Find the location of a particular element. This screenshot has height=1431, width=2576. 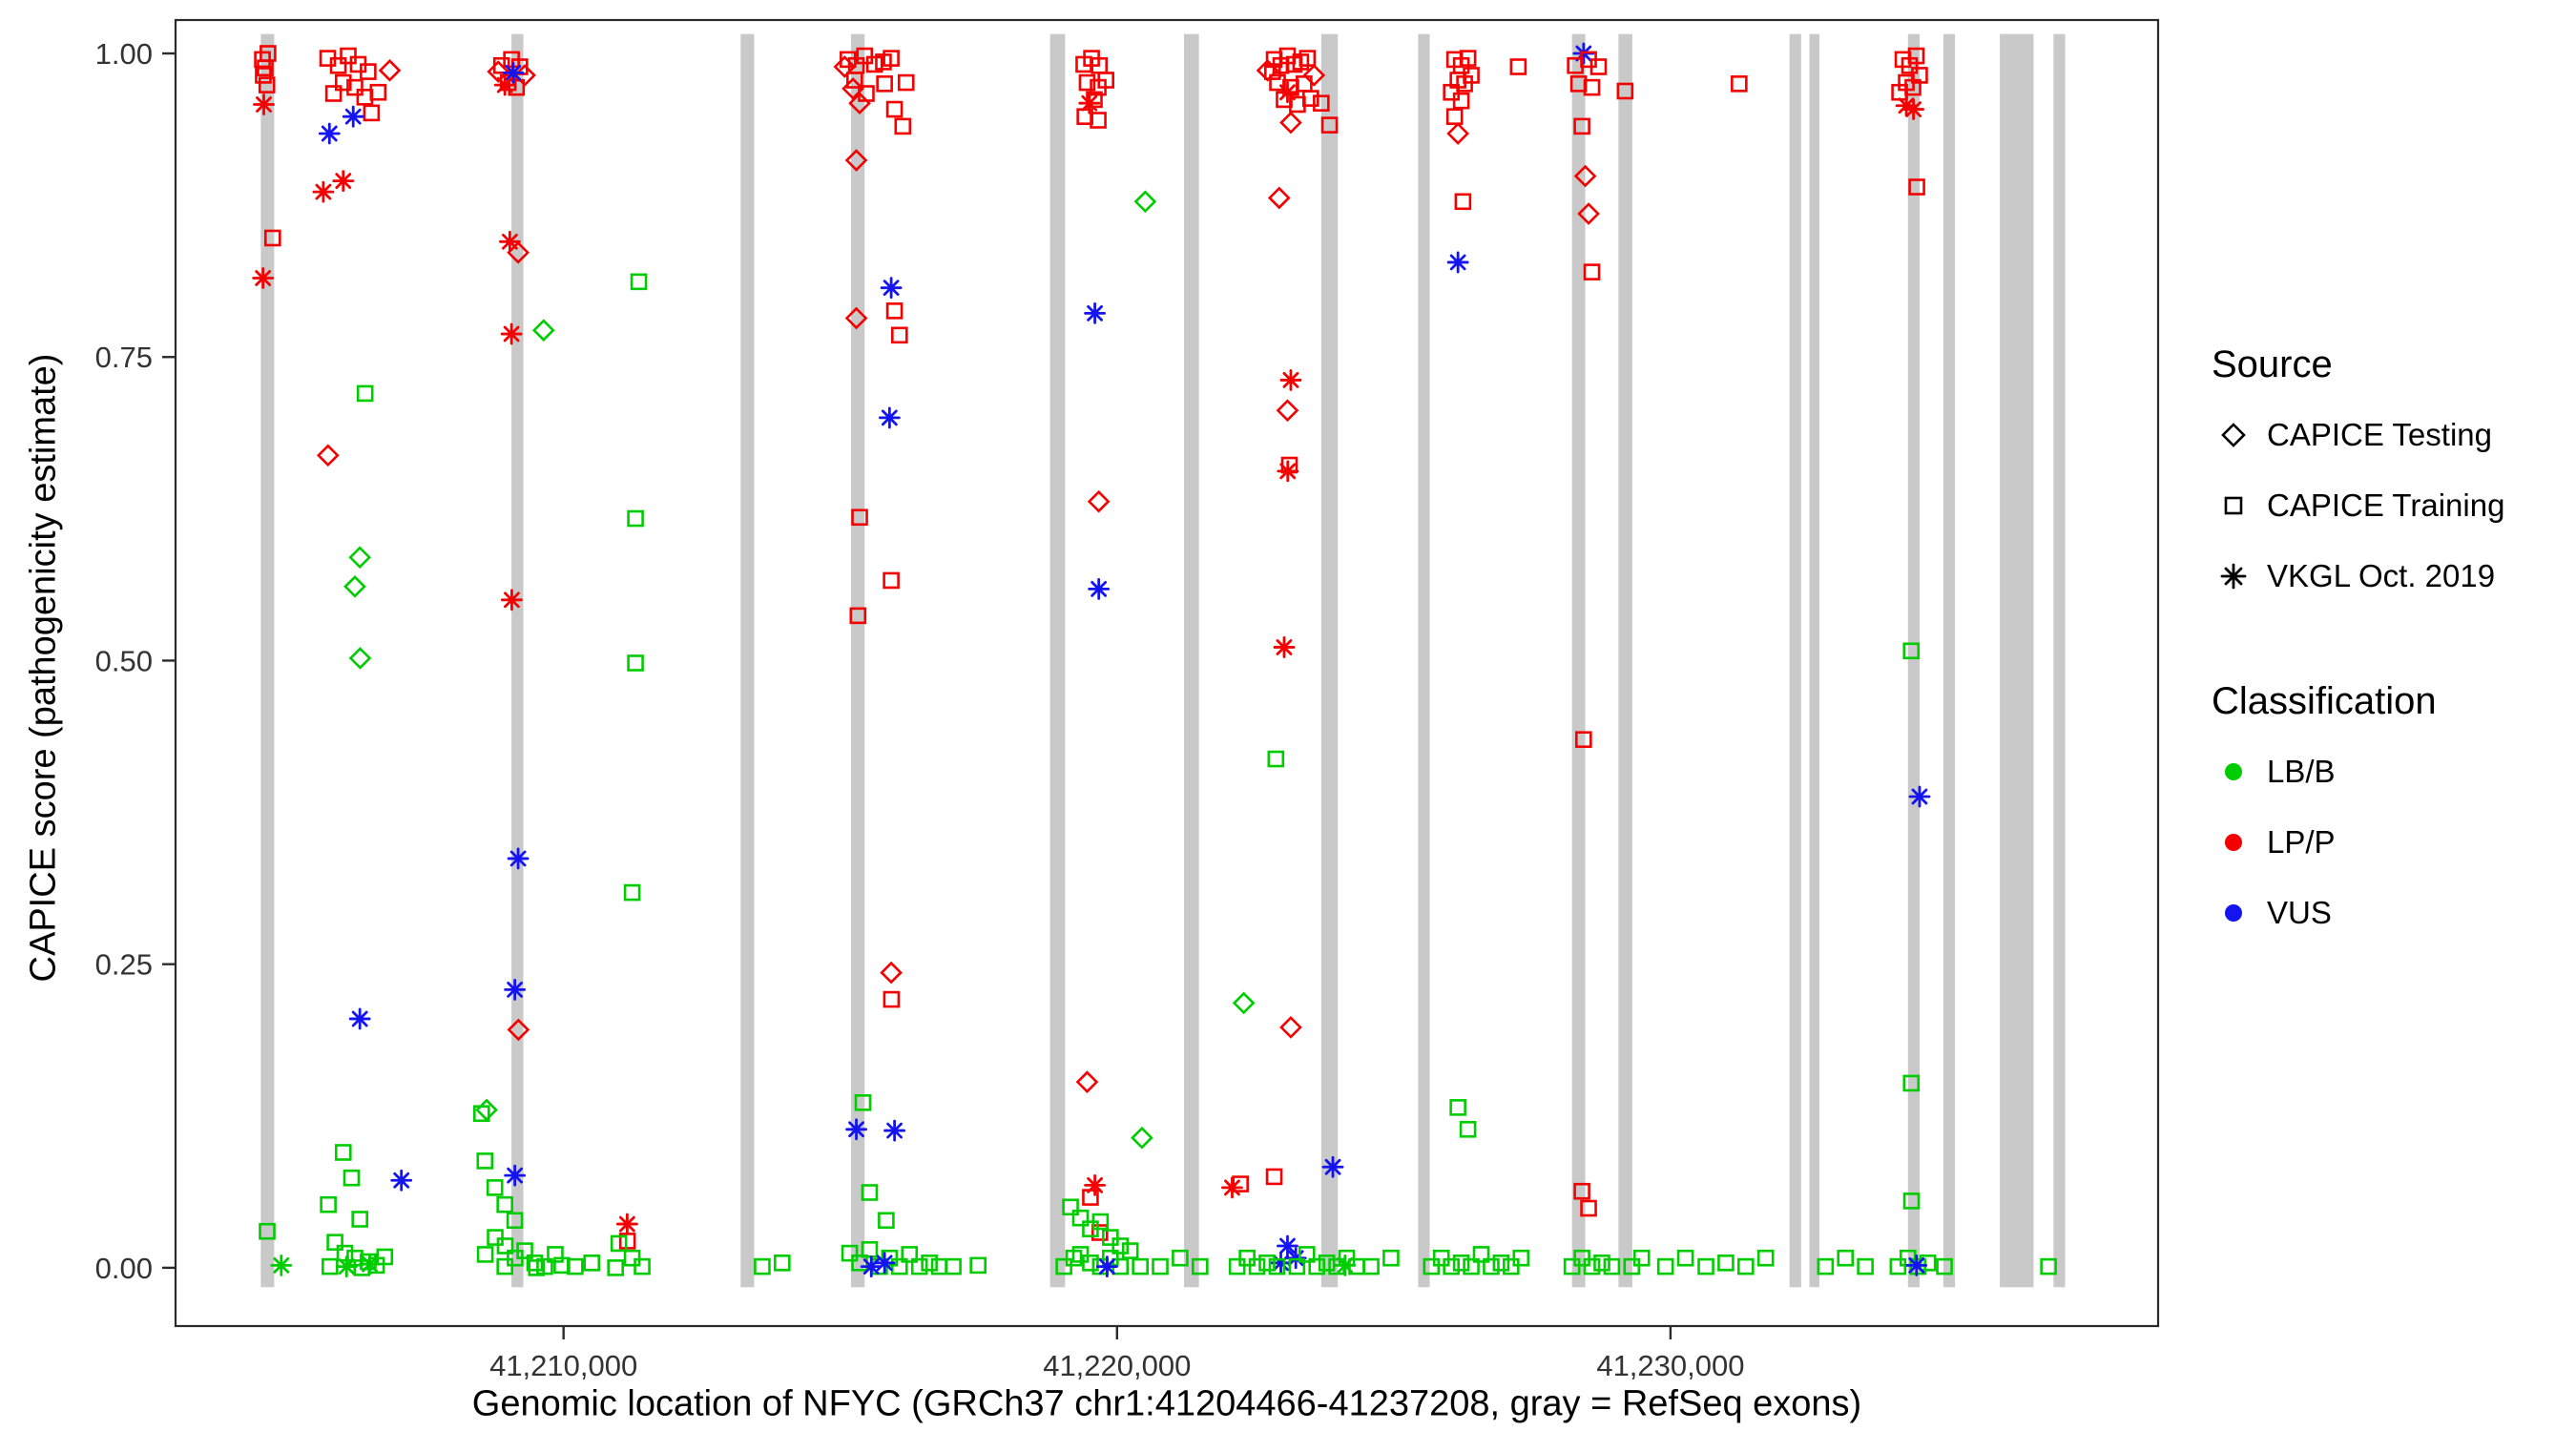

y-tick-label: 0.25 is located at coordinates (124, 965).